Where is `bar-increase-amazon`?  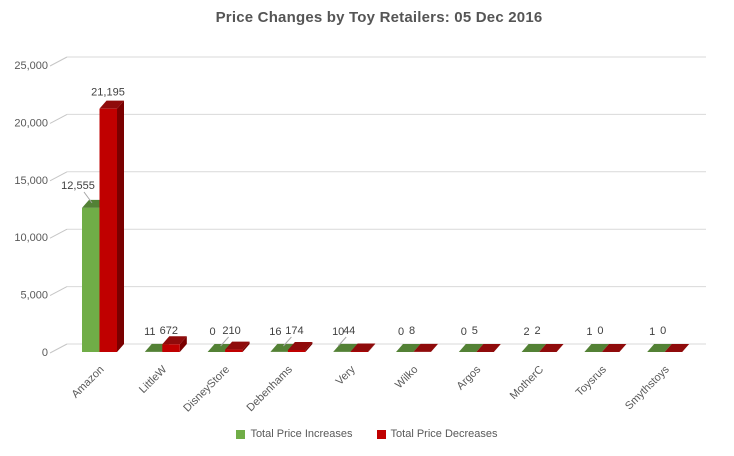
bar-increase-amazon is located at coordinates (91, 279).